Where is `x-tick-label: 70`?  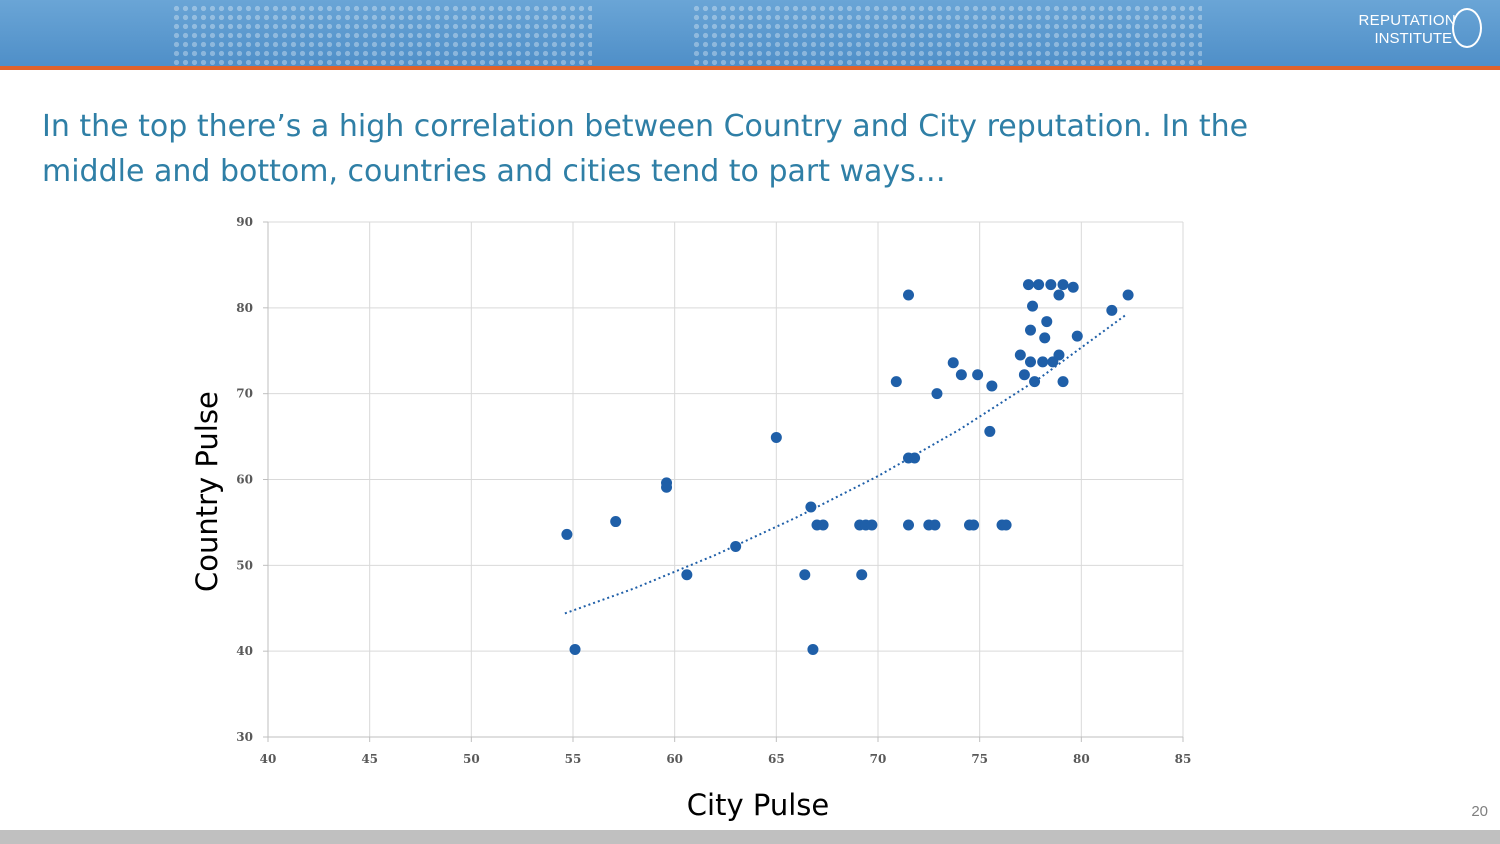
x-tick-label: 70 is located at coordinates (878, 759).